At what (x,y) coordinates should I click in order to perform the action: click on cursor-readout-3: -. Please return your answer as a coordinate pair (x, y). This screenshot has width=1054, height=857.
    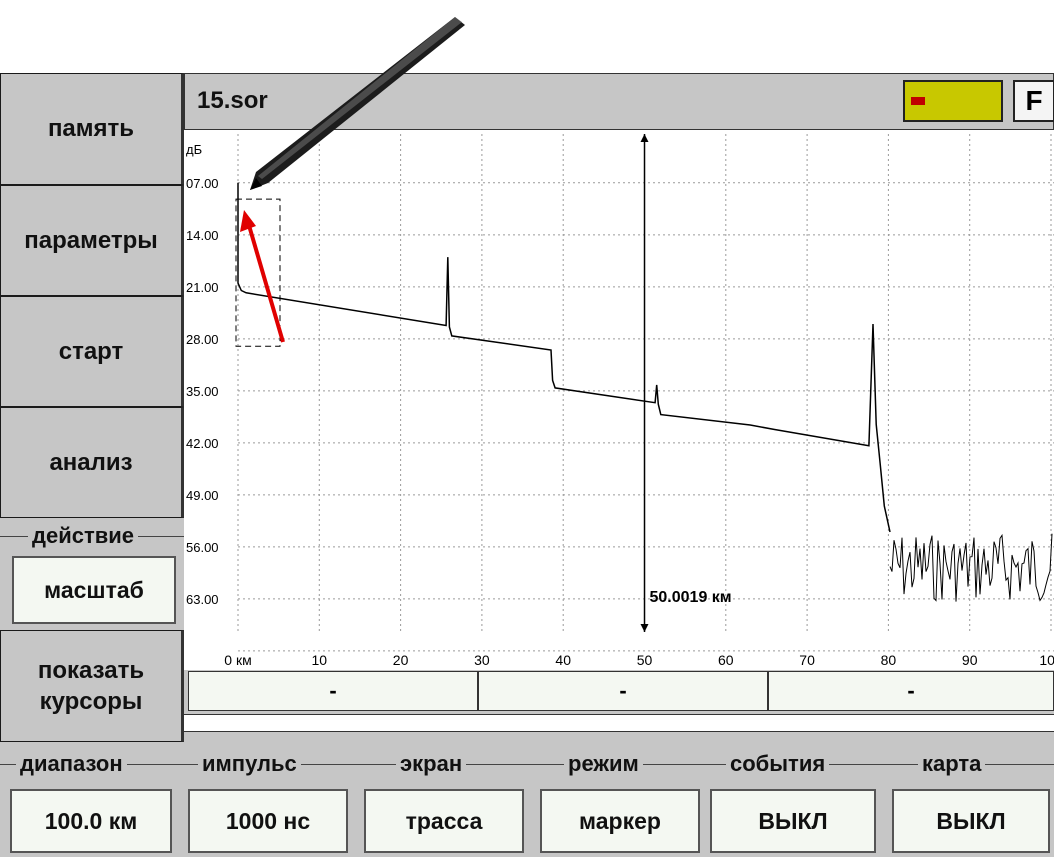
    Looking at the image, I should click on (911, 691).